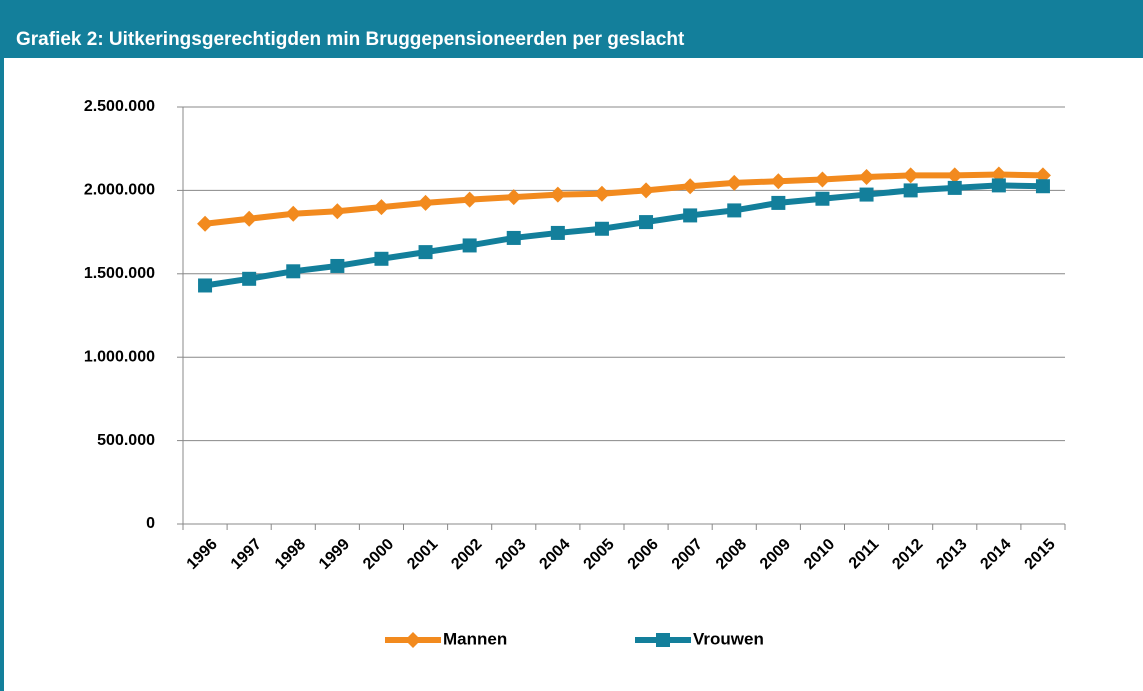 This screenshot has height=691, width=1143. Describe the element at coordinates (995, 554) in the screenshot. I see `x-tick-label: 2014` at that location.